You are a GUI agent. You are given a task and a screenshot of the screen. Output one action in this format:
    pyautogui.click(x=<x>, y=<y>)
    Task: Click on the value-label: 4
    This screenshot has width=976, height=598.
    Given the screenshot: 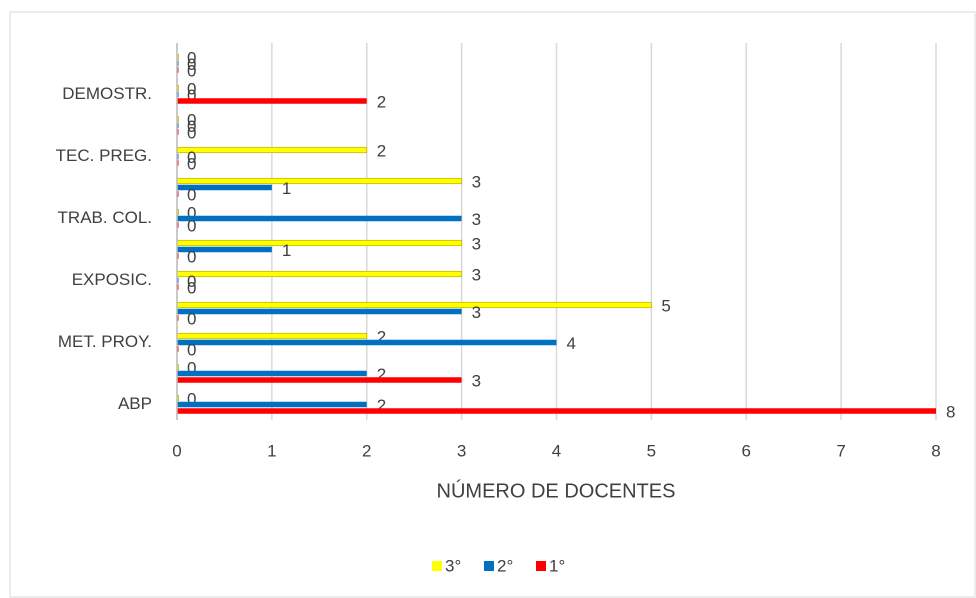 What is the action you would take?
    pyautogui.click(x=571, y=343)
    